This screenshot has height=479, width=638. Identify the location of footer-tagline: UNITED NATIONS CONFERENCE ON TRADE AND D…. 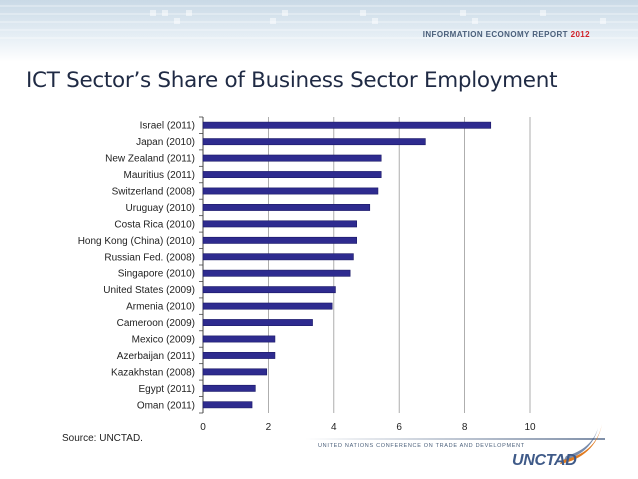
(421, 446).